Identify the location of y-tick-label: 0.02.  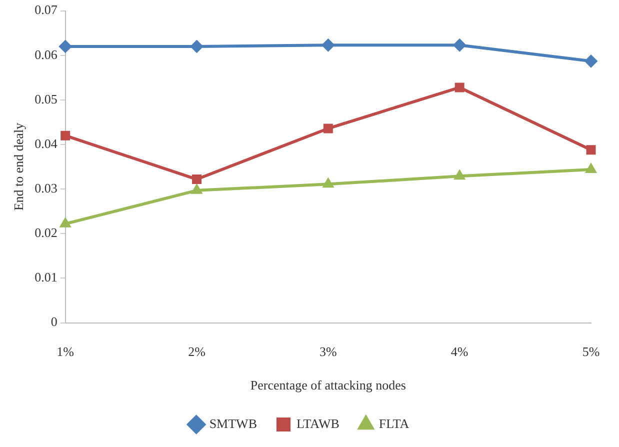
(46, 232).